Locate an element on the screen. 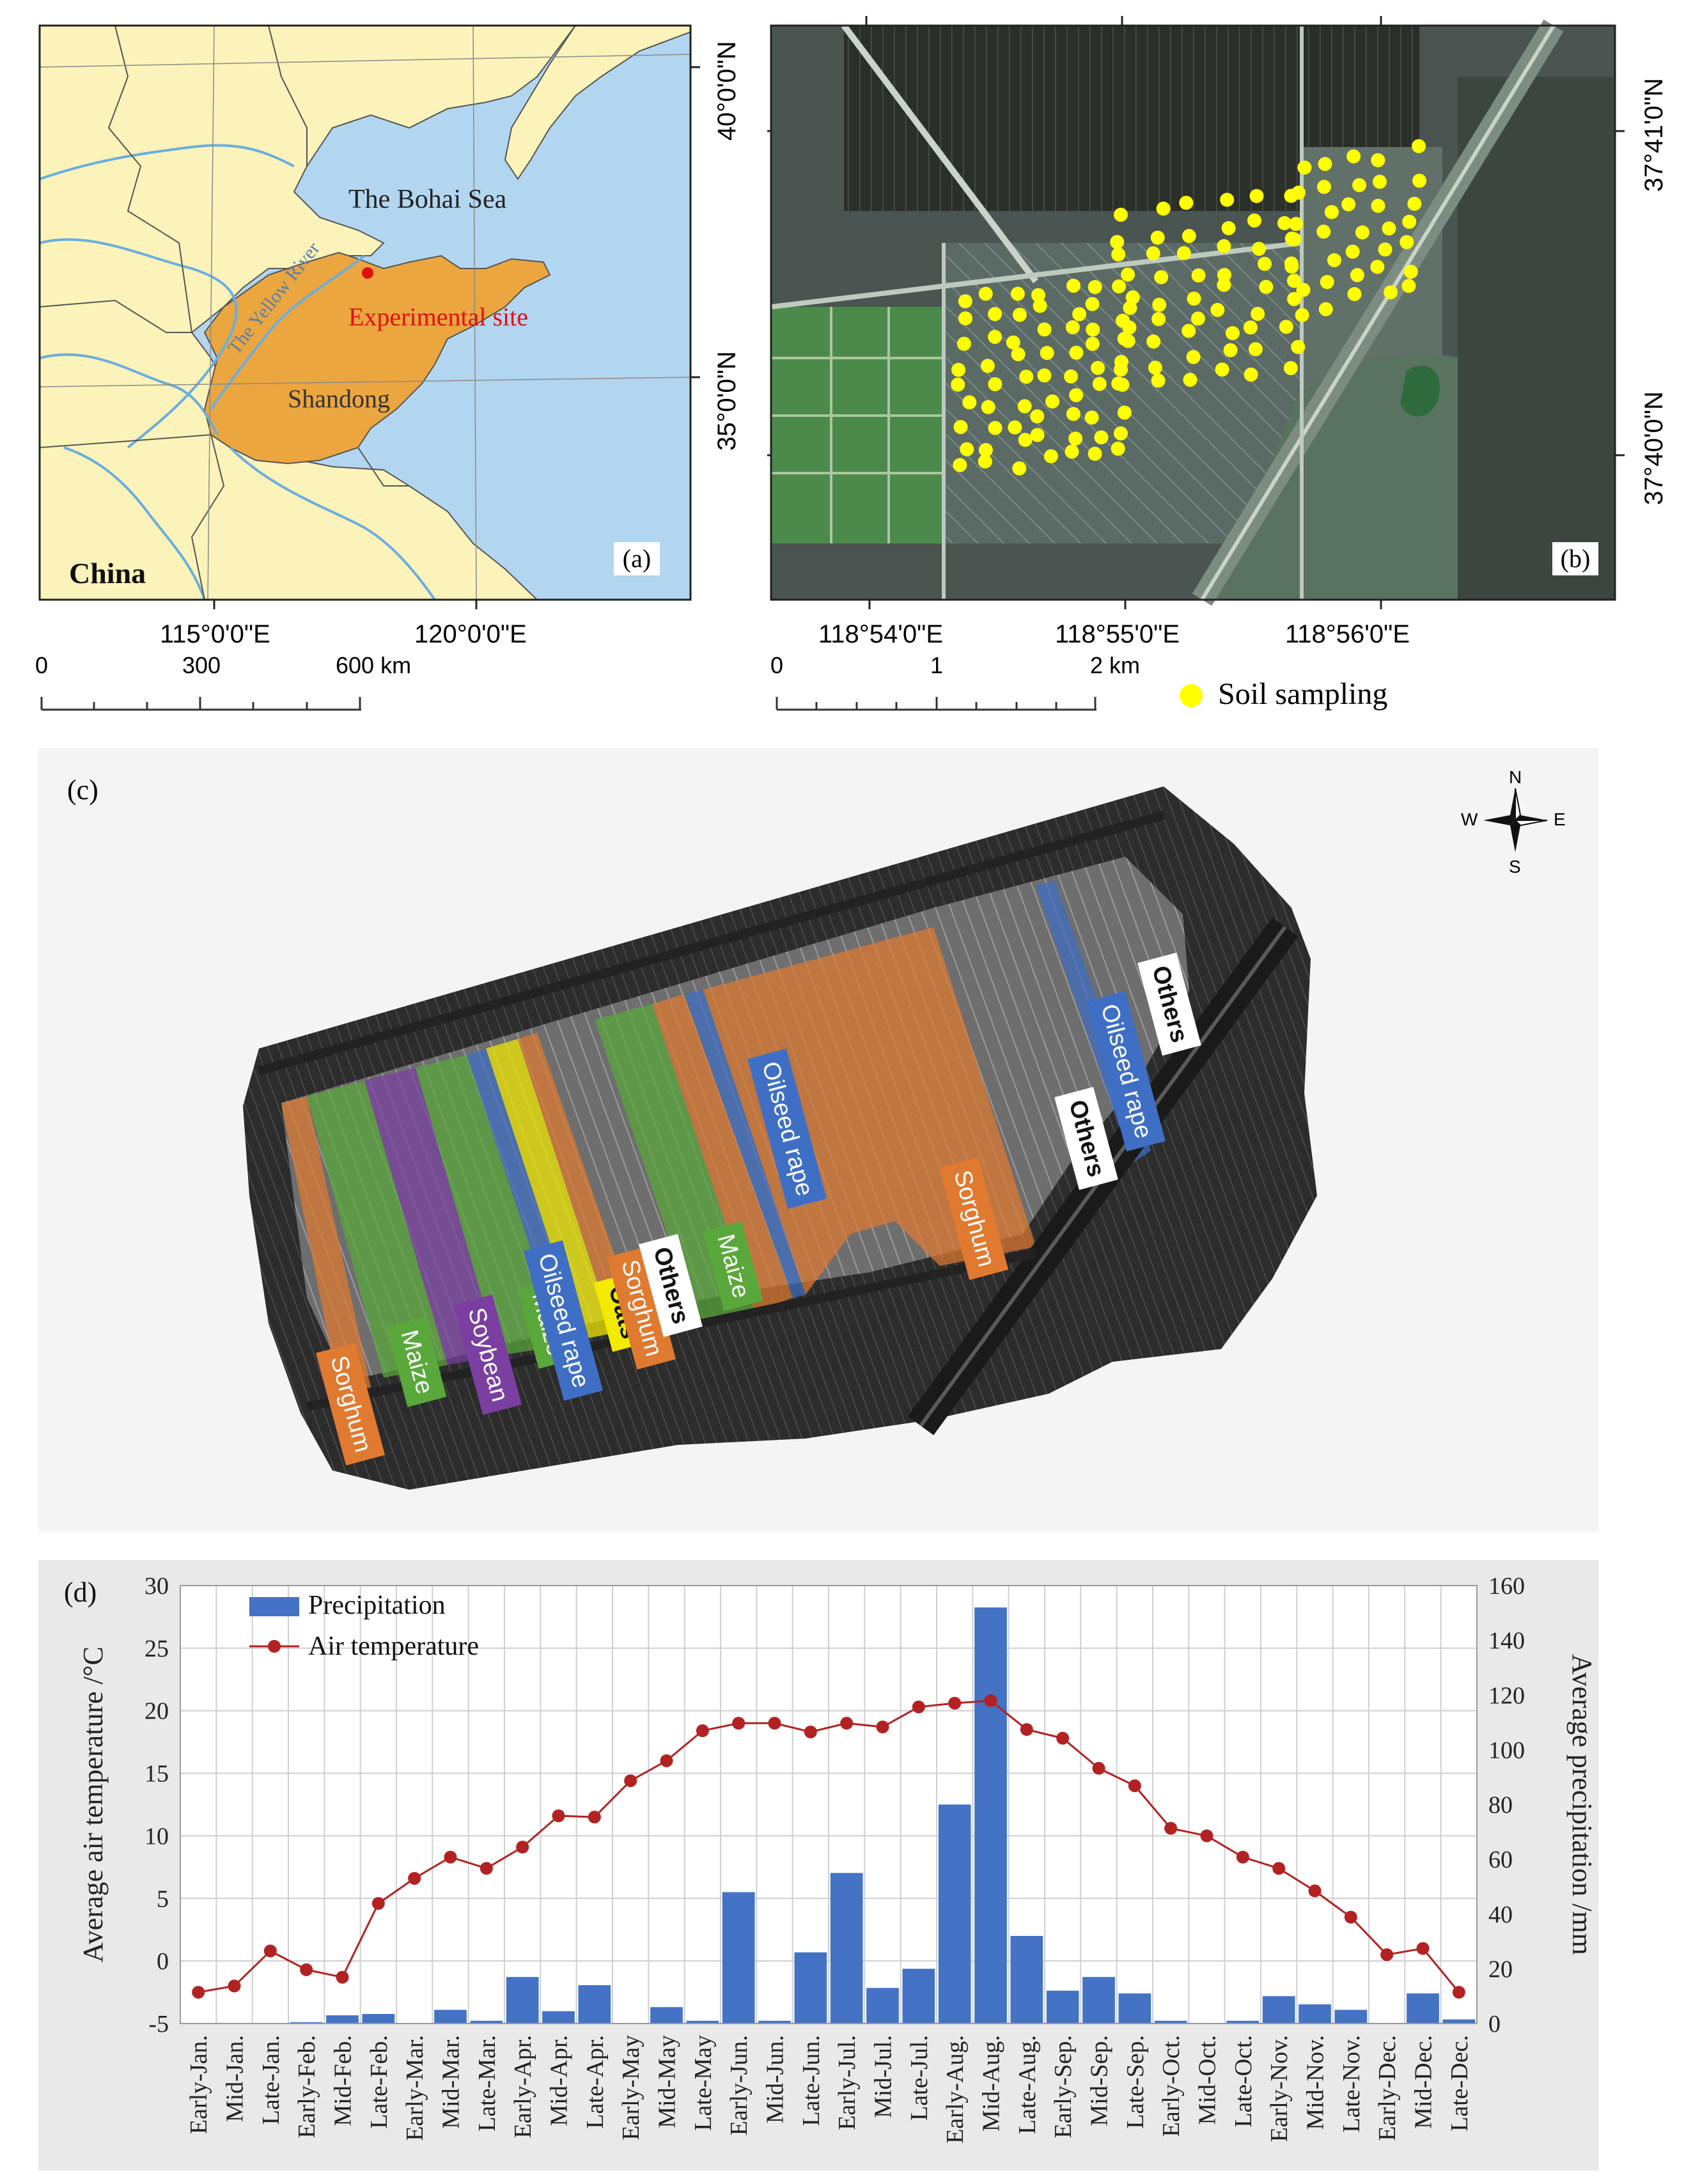  panel-c-letter: (c) is located at coordinates (82, 790).